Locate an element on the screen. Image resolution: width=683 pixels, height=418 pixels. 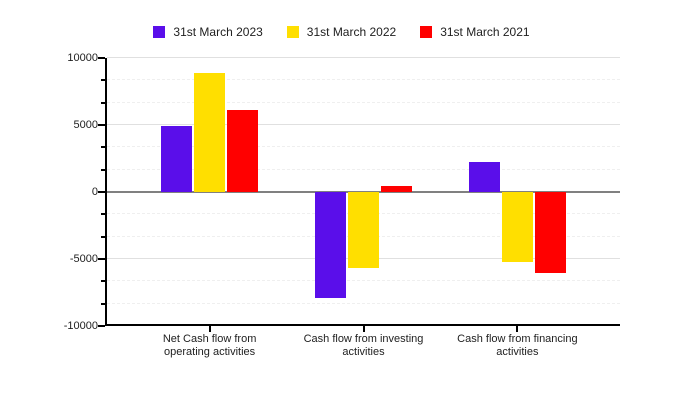
x-axis-label-line: operating activities is located at coordinates (210, 352).